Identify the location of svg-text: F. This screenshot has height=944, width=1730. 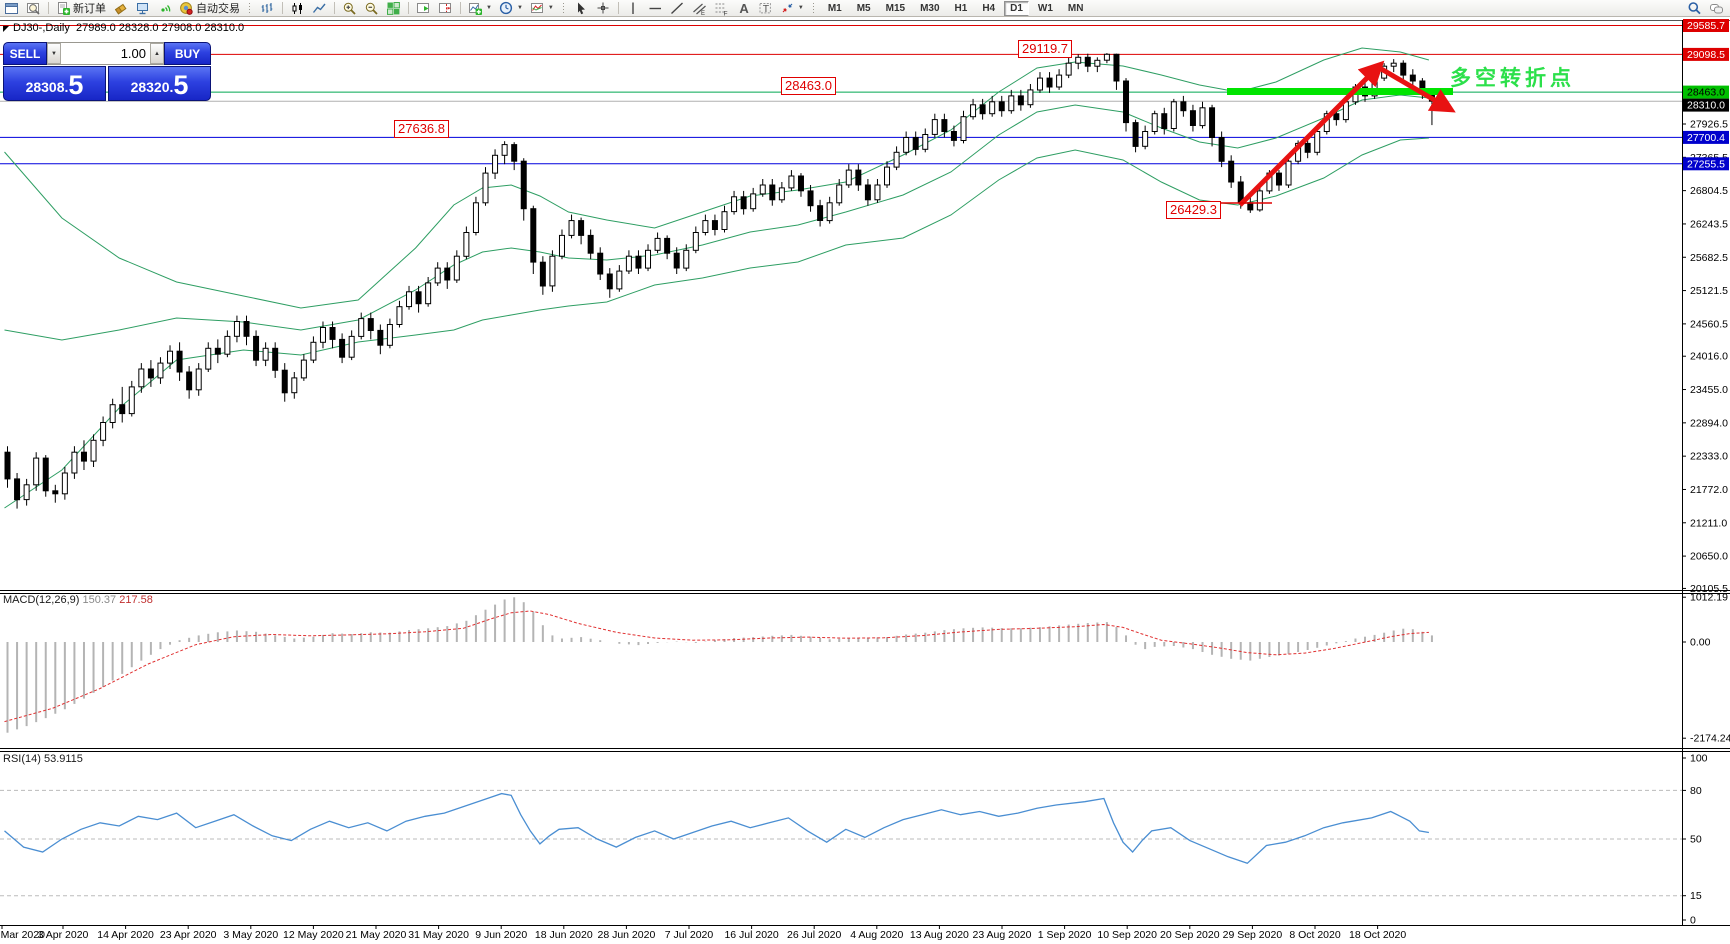
(725, 13).